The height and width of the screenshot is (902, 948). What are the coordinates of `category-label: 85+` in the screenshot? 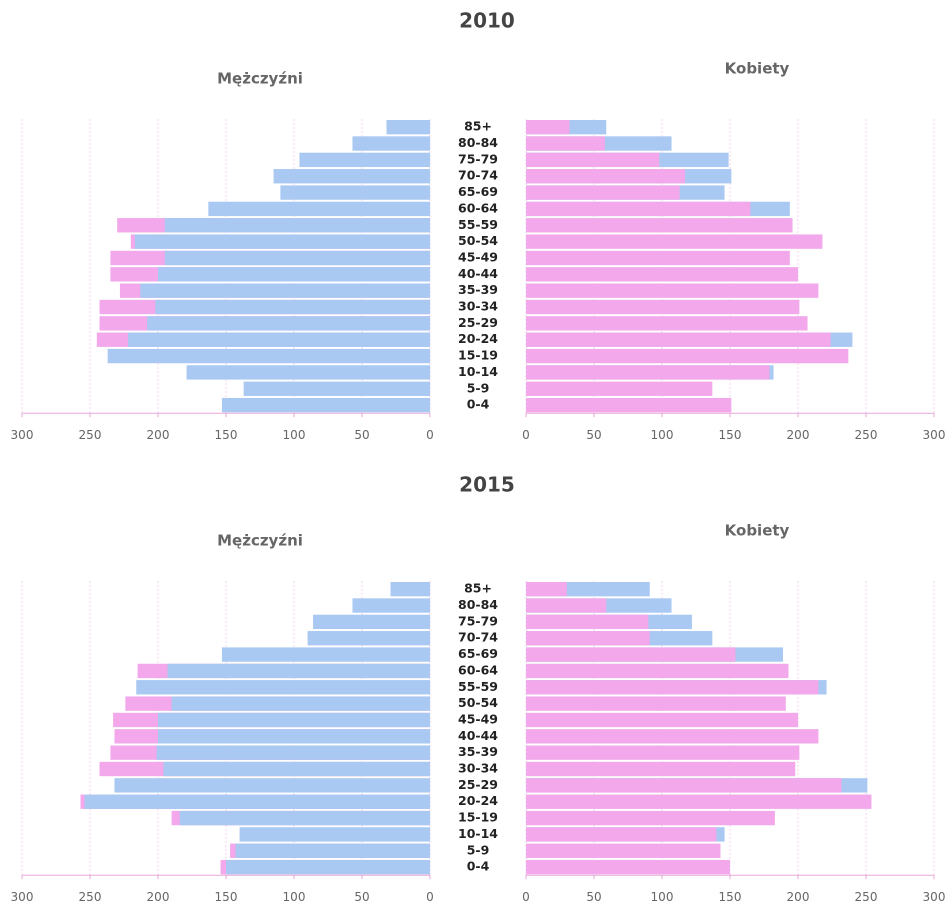 It's located at (478, 588).